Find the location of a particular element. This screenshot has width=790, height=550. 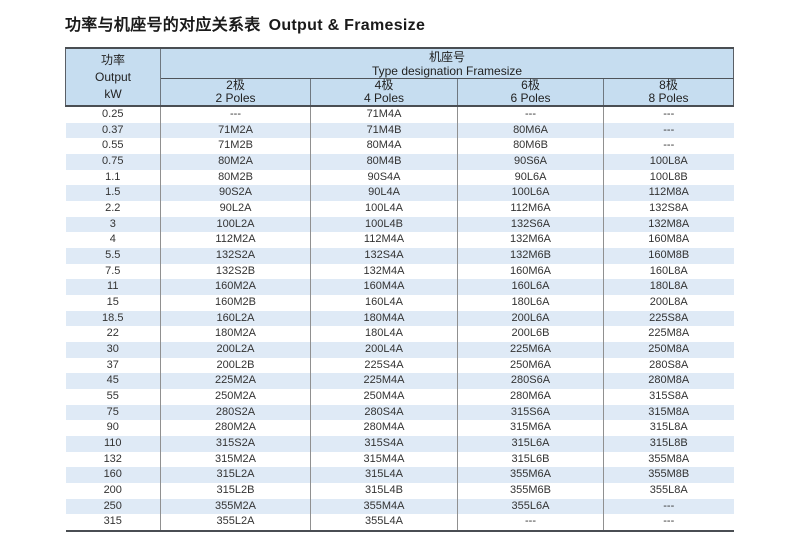

output-header-unit: kW is located at coordinates (113, 93).